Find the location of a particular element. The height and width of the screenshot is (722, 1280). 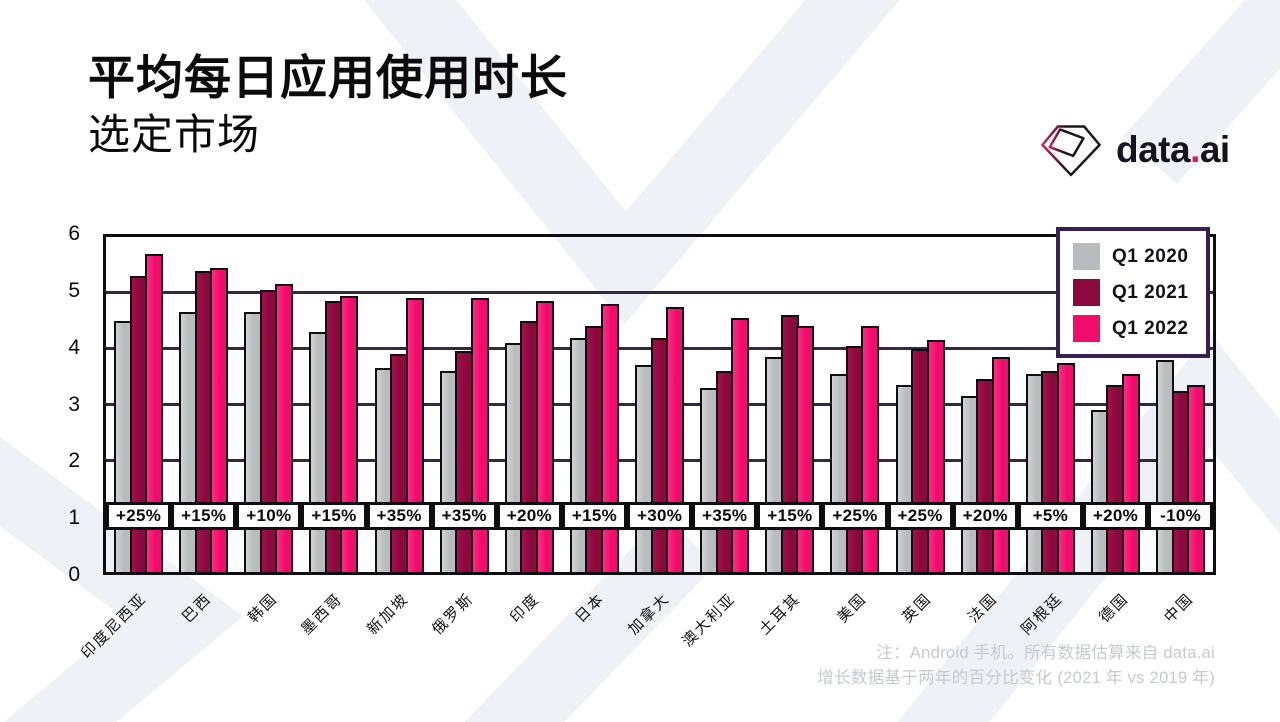

logo-wordmark: data.ai is located at coordinates (1173, 150).